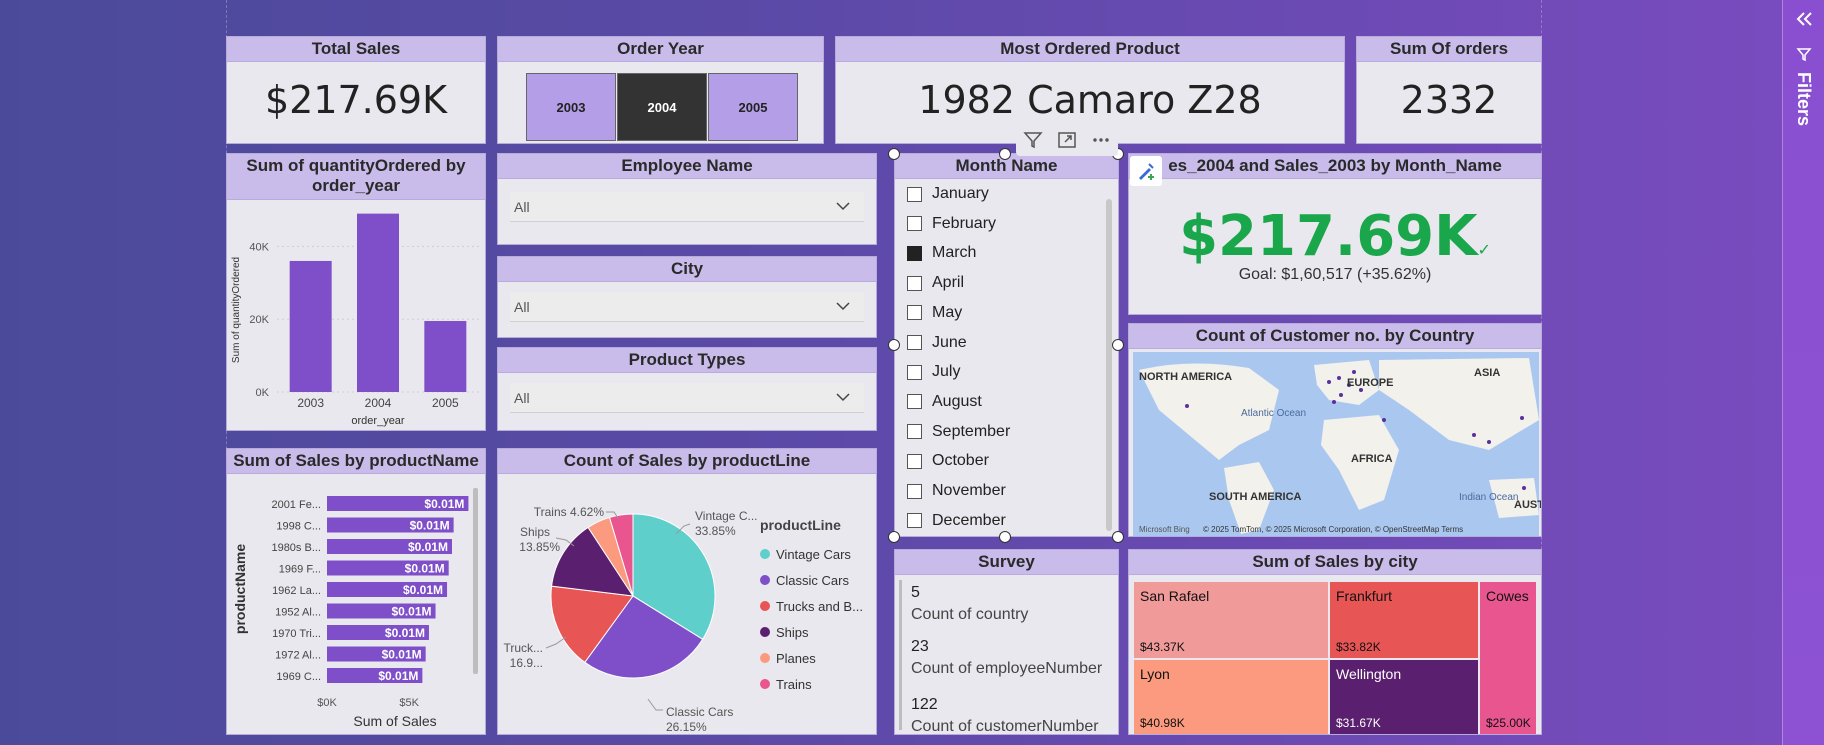 This screenshot has height=745, width=1824. I want to click on month-option: April, so click(935, 283).